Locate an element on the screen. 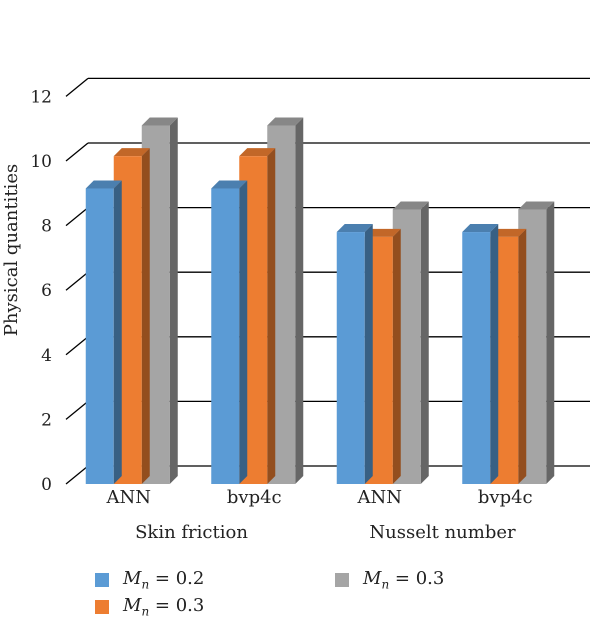  y-axis-title: Physical quantities is located at coordinates (11, 250).